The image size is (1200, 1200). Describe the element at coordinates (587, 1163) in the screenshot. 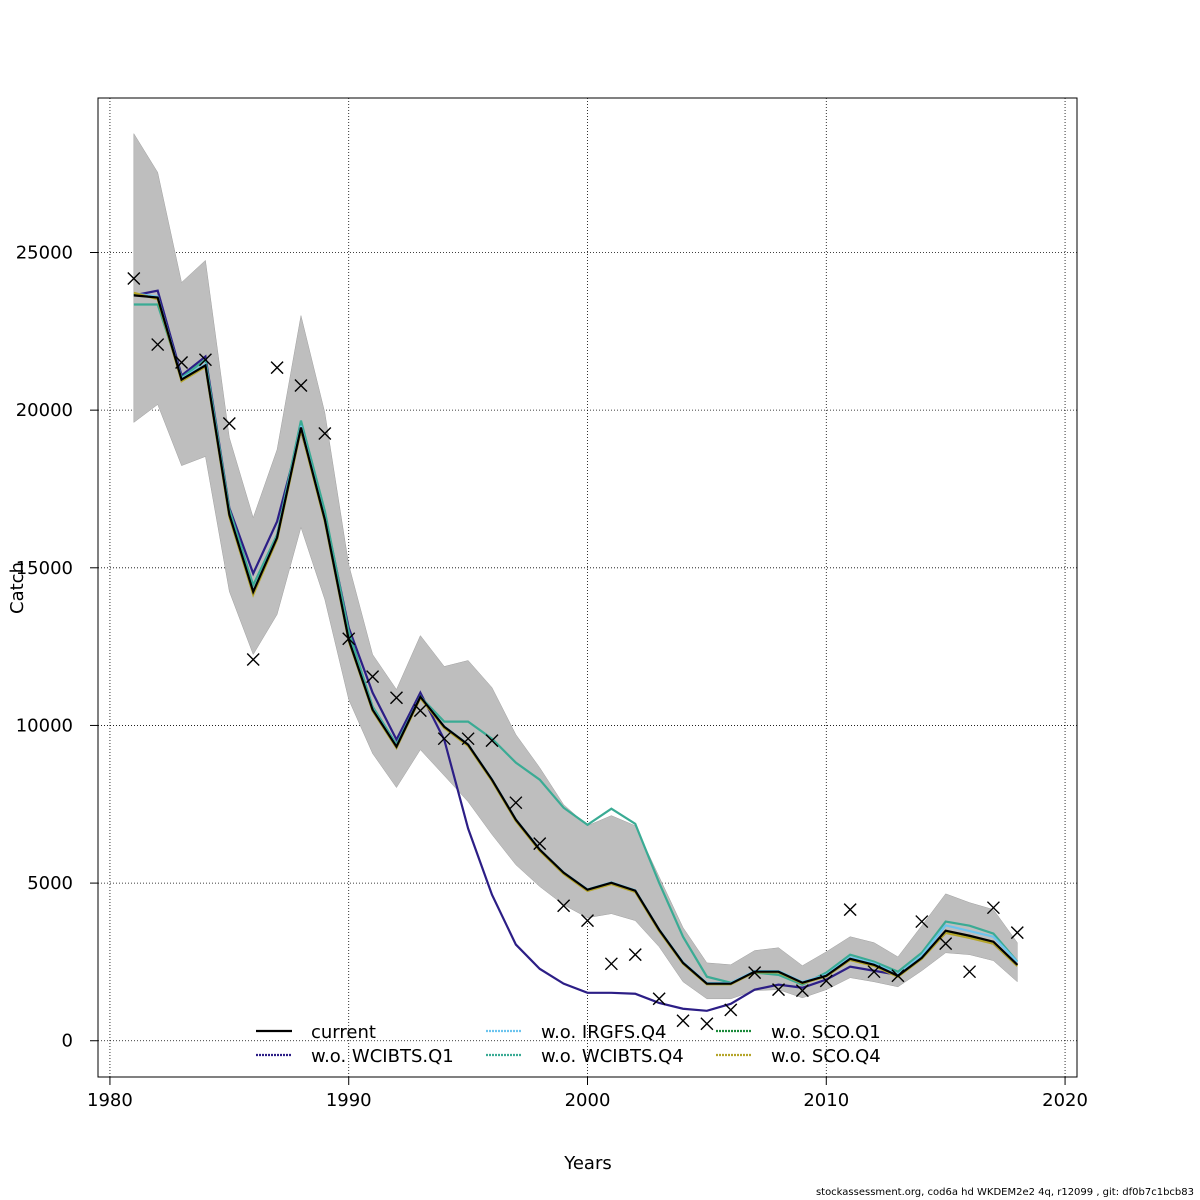

I see `x-axis-label: Years` at that location.